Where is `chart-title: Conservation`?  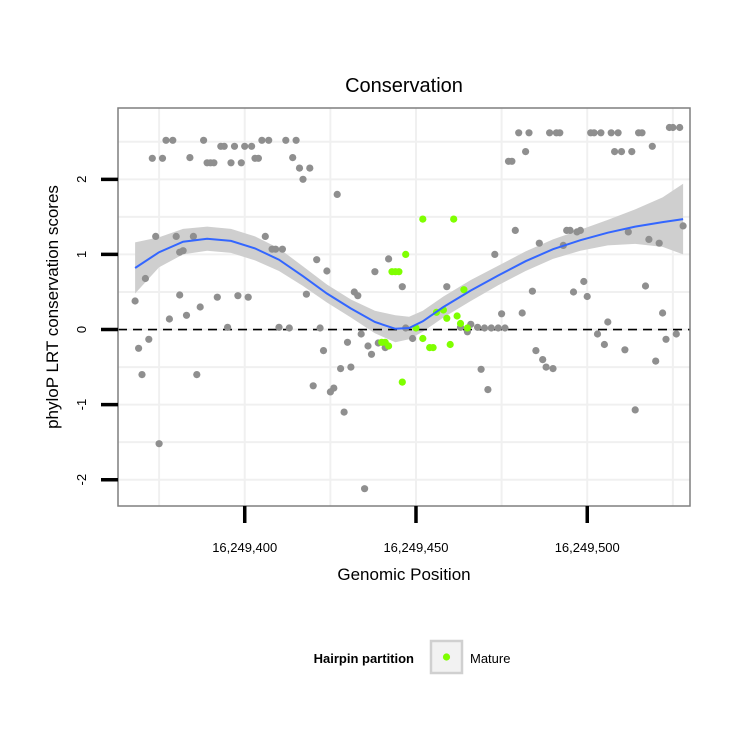 chart-title: Conservation is located at coordinates (404, 86).